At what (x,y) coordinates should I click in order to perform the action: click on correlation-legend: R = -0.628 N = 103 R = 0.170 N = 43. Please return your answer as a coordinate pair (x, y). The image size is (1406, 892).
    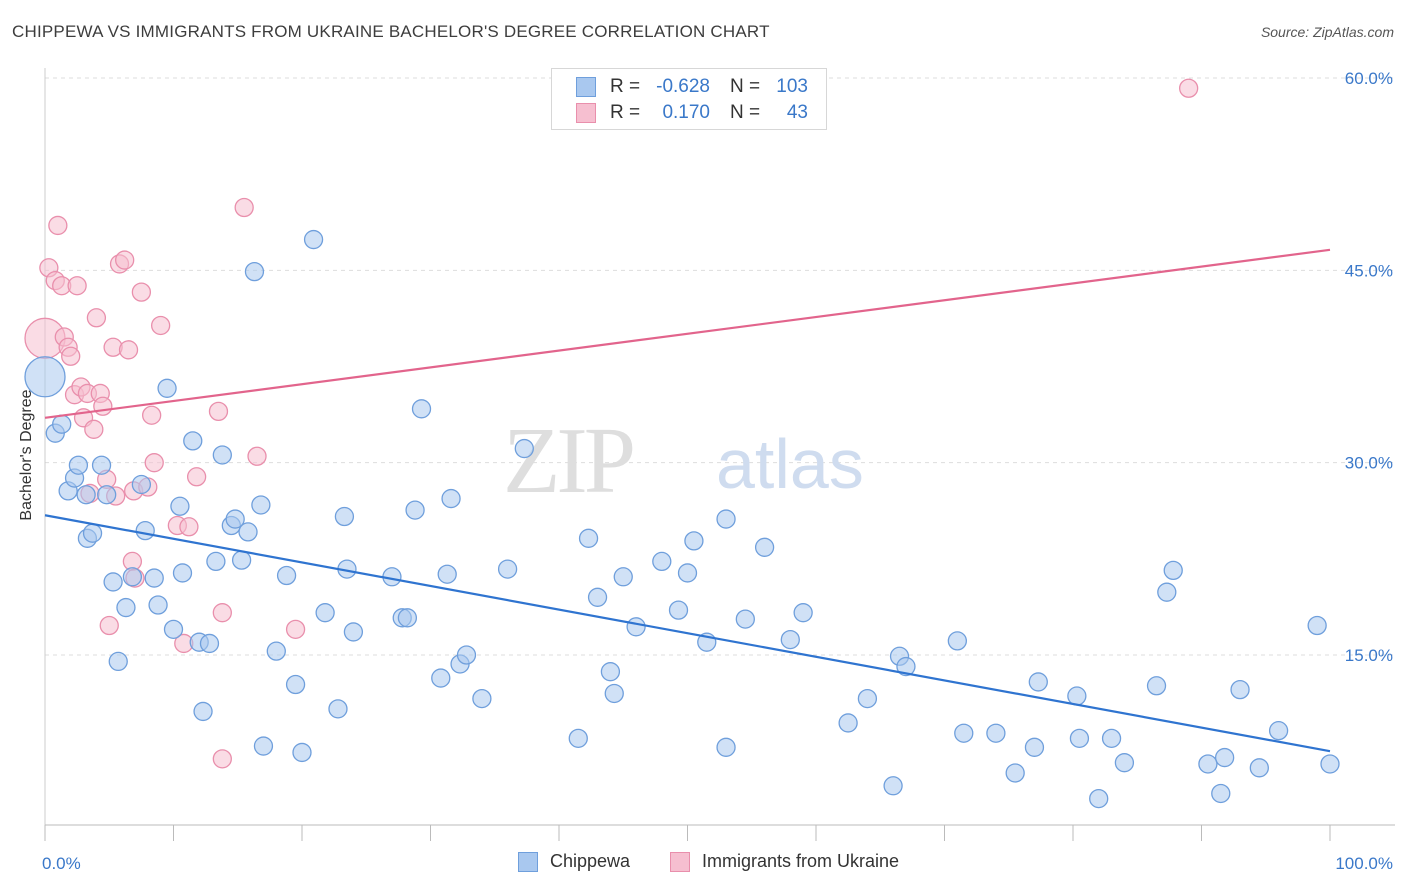
    Looking at the image, I should click on (689, 99).